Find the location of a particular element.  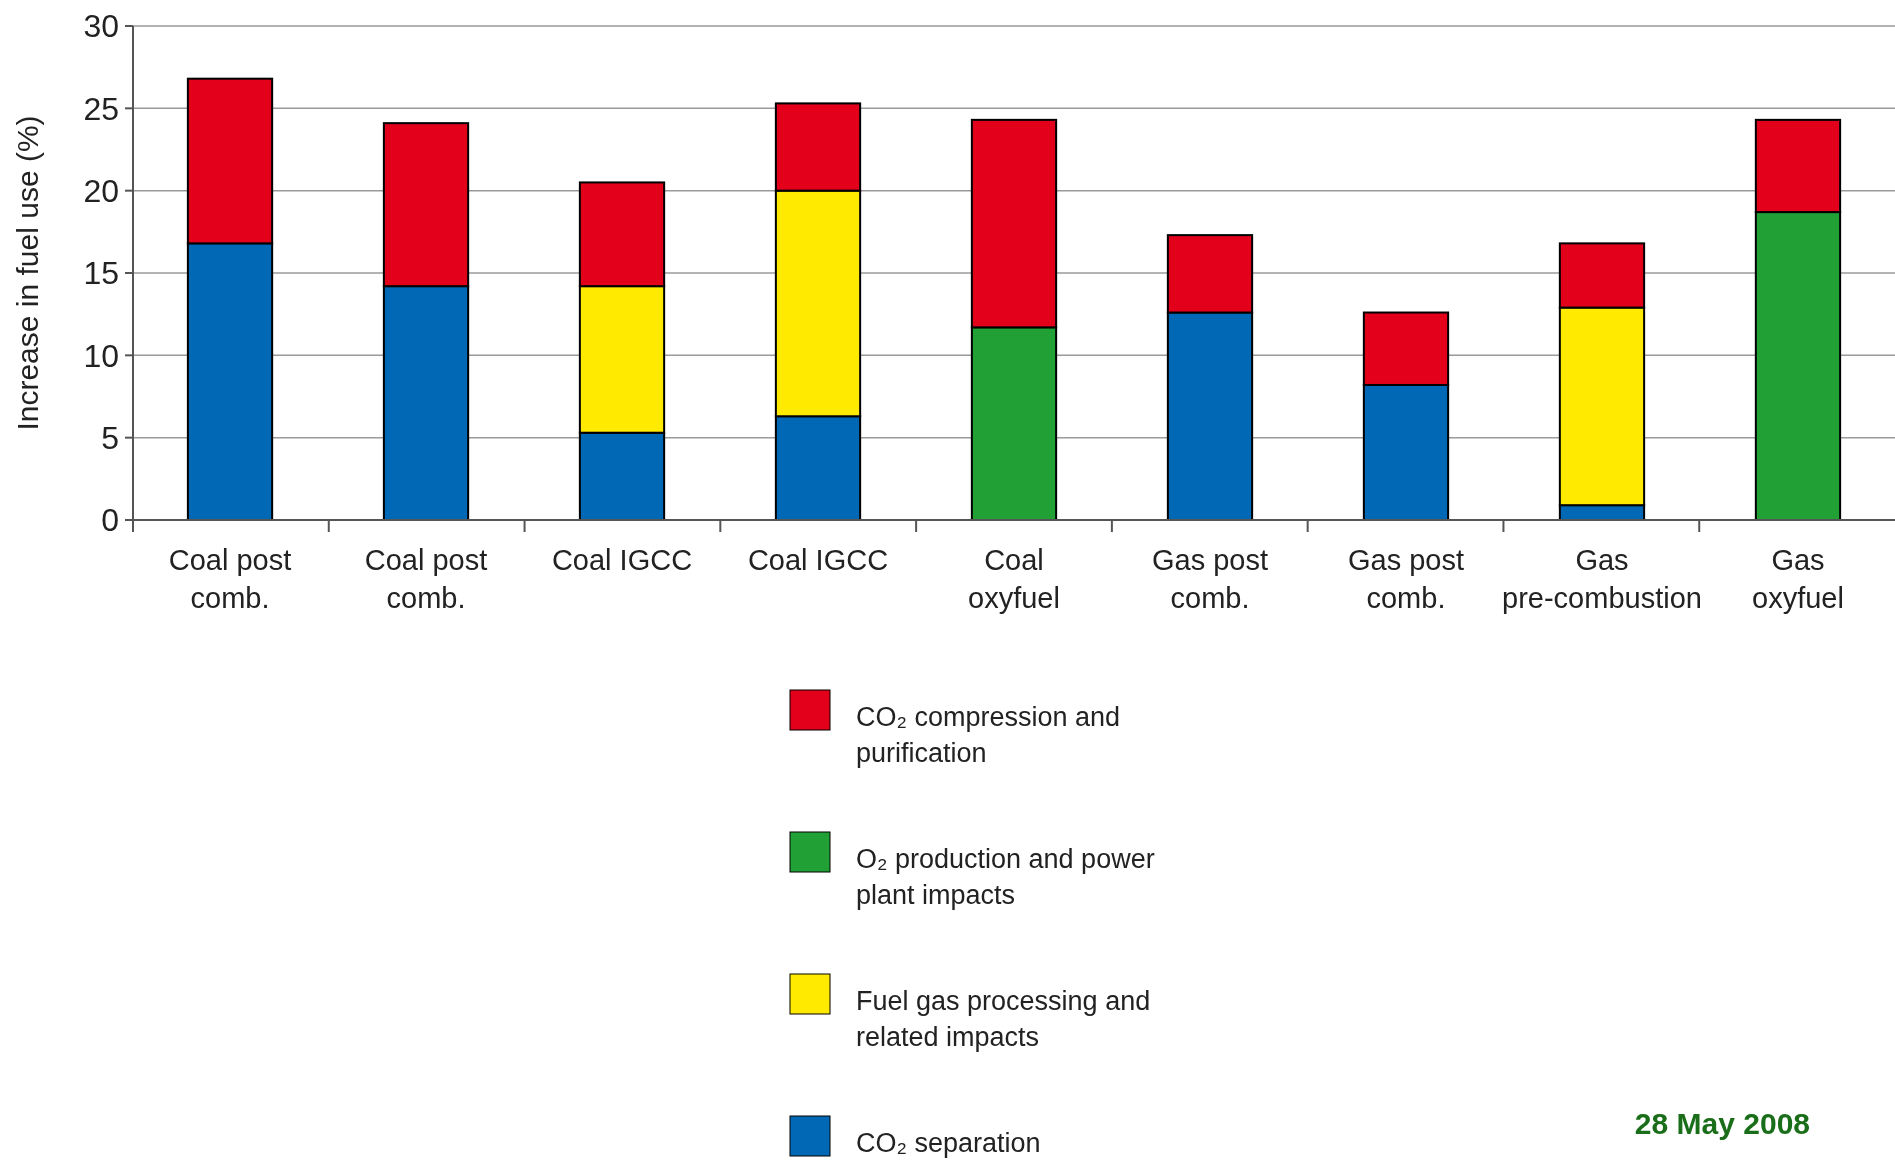

y-tick-label: 30 is located at coordinates (101, 26).